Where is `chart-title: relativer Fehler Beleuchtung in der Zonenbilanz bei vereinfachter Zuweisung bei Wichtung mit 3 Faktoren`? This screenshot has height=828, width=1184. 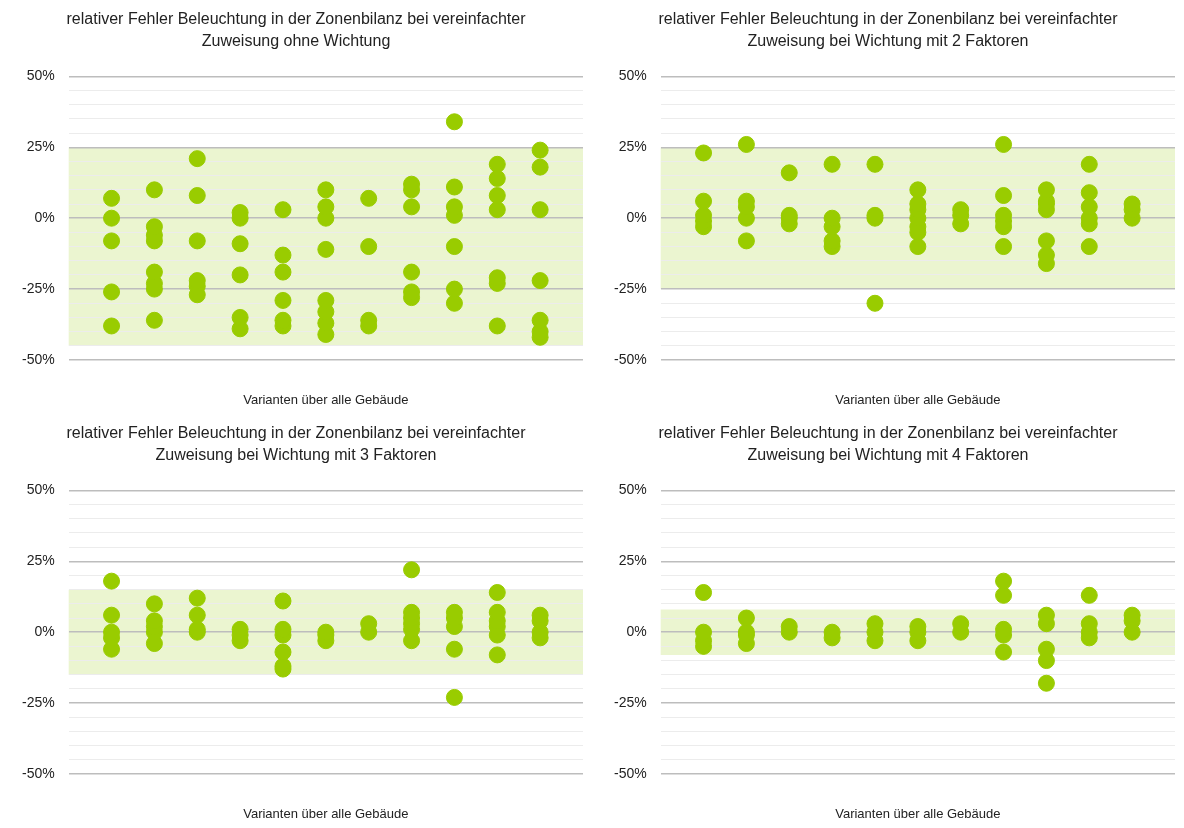 chart-title: relativer Fehler Beleuchtung in der Zonenbilanz bei vereinfachter Zuweisung bei Wichtung mit 3 Faktoren is located at coordinates (296, 444).